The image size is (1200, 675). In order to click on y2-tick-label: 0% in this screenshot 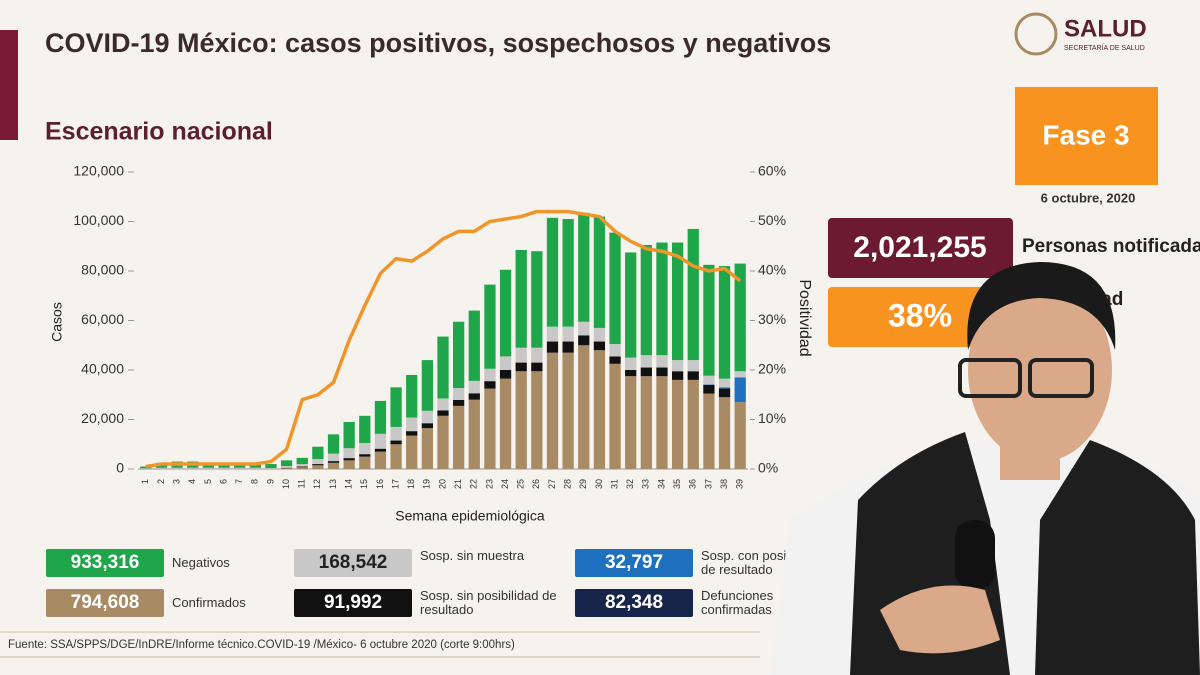, I will do `click(768, 468)`.